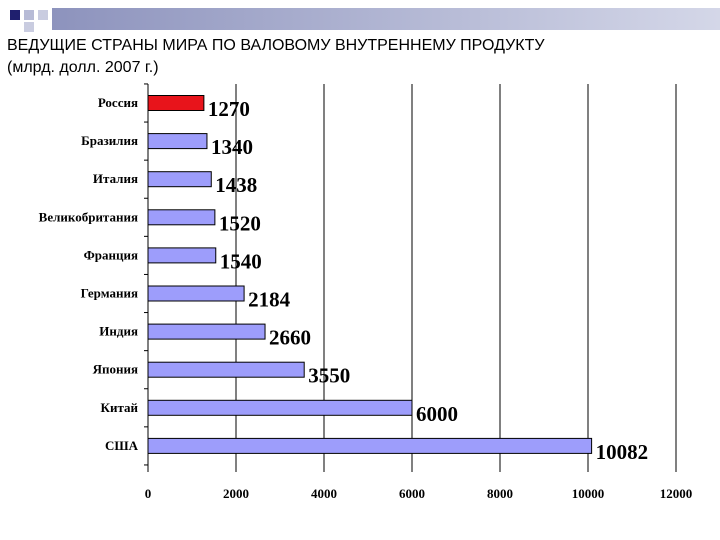 The image size is (720, 540). Describe the element at coordinates (115, 369) in the screenshot. I see `category-label: Япония` at that location.